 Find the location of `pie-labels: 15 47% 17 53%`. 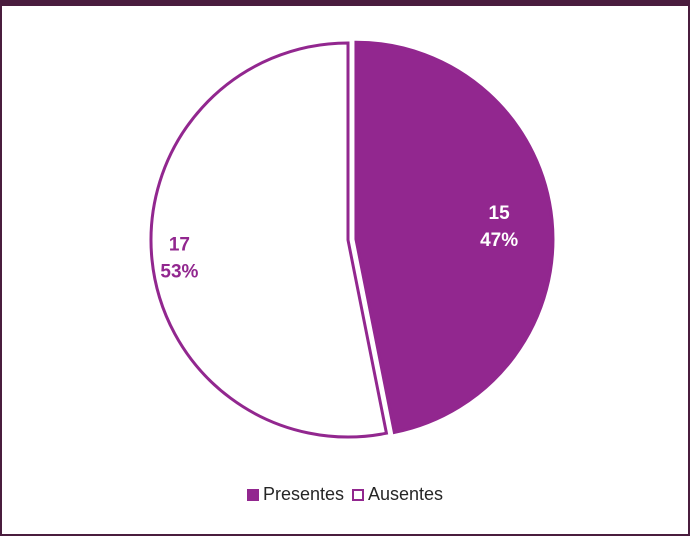

pie-labels: 15 47% 17 53% is located at coordinates (339, 242).